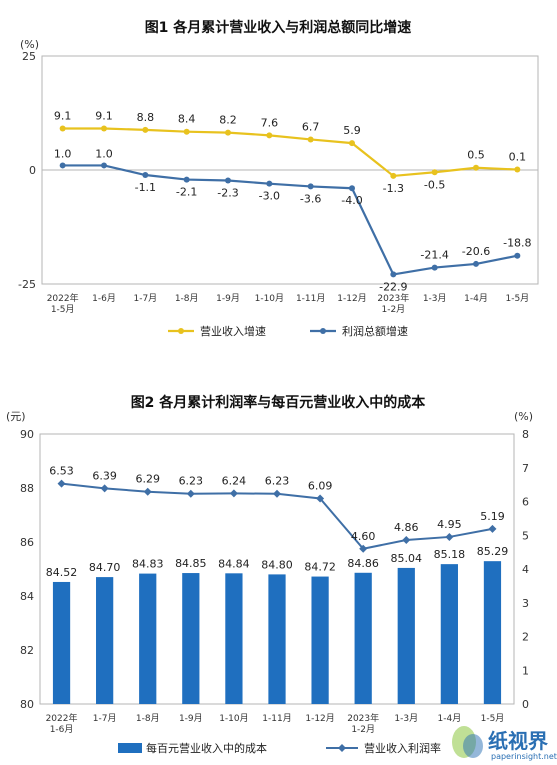 The height and width of the screenshot is (765, 557). I want to click on chart2-y-right-tick-label: 7, so click(525, 468).